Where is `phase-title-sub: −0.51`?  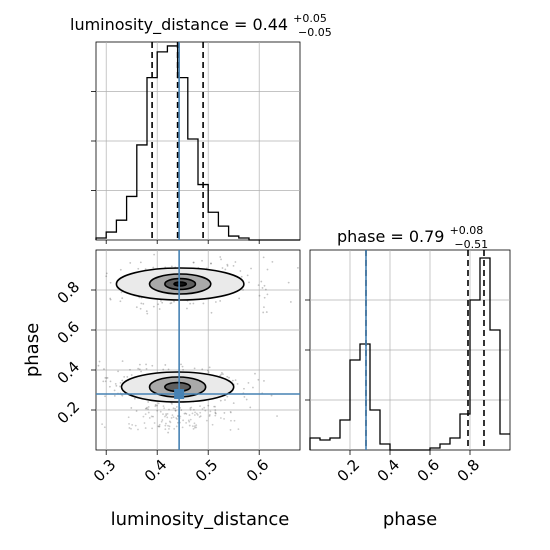
phase-title-sub: −0.51 is located at coordinates (471, 244).